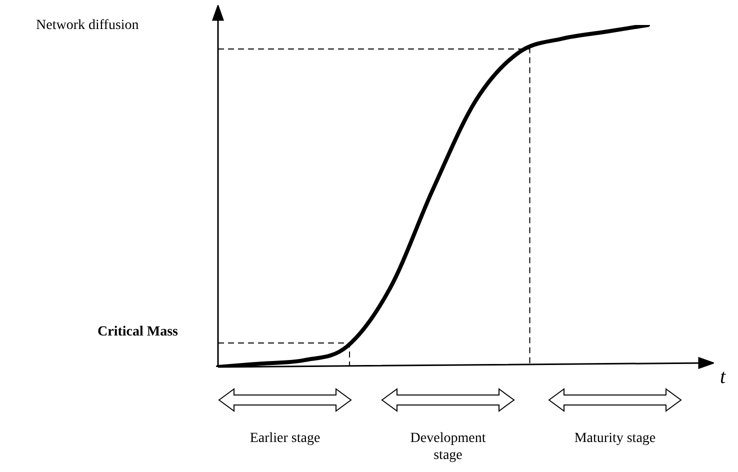  I want to click on y-axis-title: Network diffusion, so click(87, 26).